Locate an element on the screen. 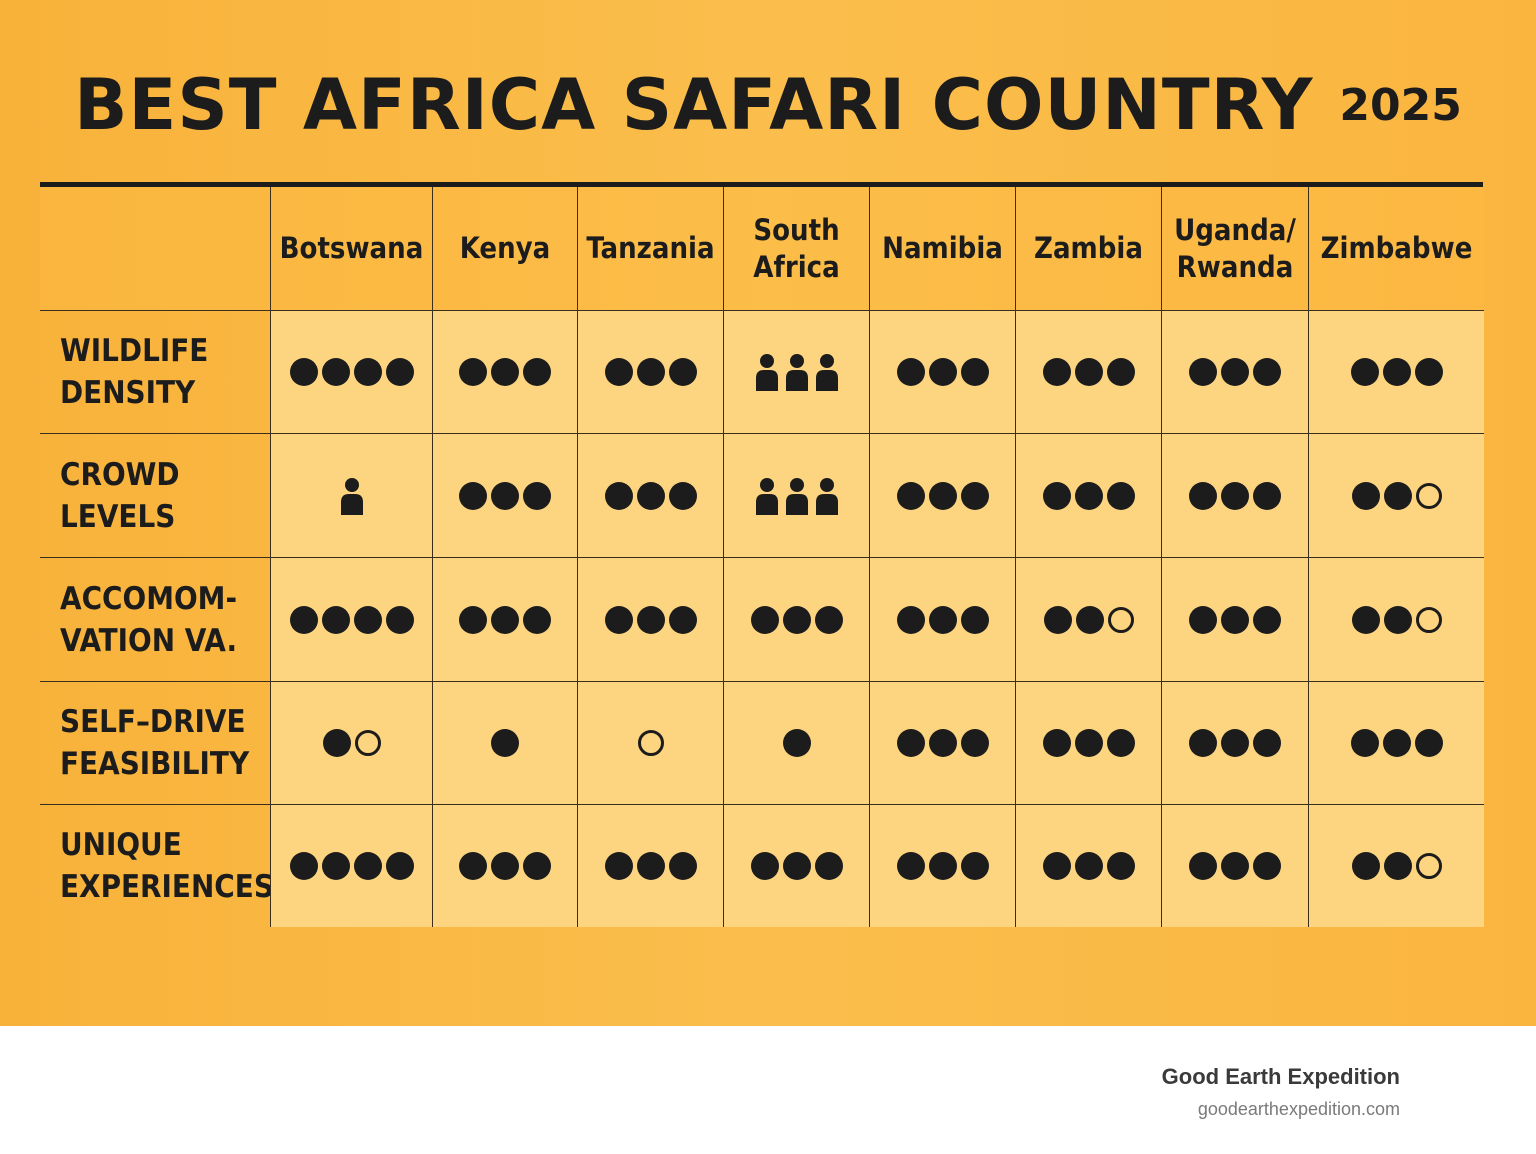 The height and width of the screenshot is (1154, 1536). rating-cell-unique-experiences-zimbabwe is located at coordinates (1396, 866).